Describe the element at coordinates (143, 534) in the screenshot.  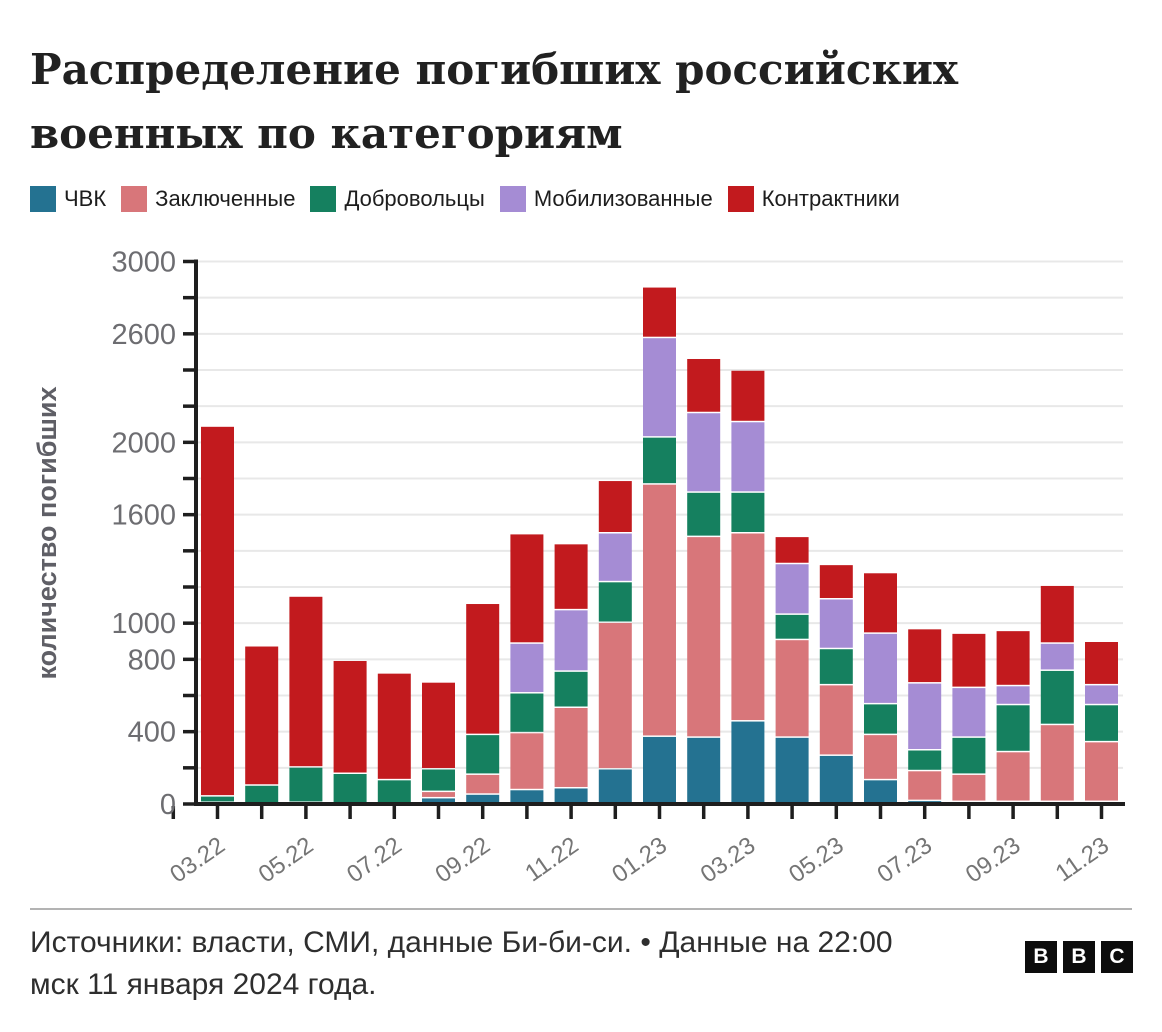
I see `y-tick-labels: 0 400 800 1000 1600 2000 2600 3000` at that location.